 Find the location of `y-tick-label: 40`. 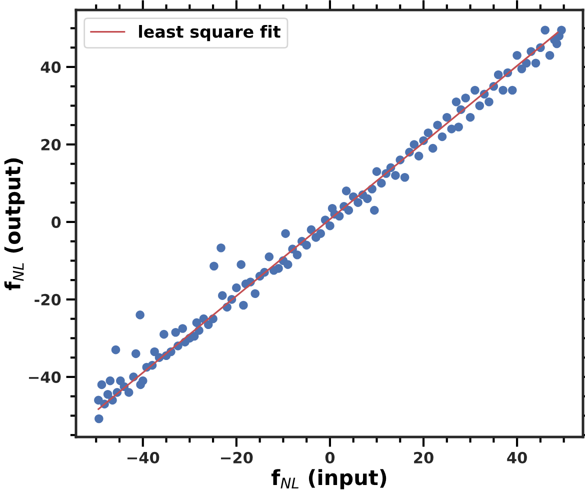

y-tick-label: 40 is located at coordinates (50, 67).